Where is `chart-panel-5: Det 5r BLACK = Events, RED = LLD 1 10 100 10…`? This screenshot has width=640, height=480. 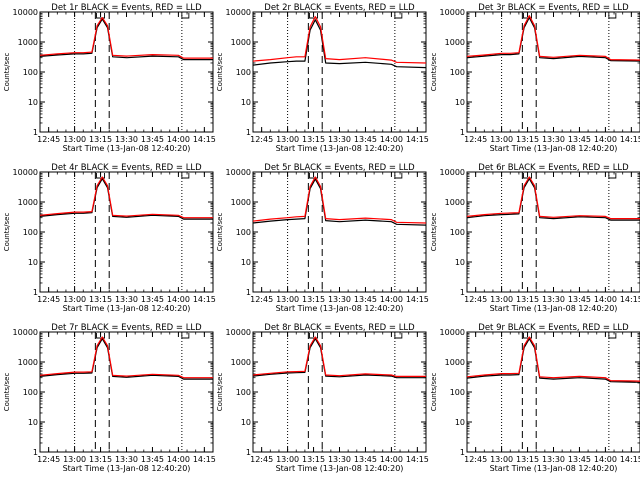
chart-panel-5: Det 5r BLACK = Events, RED = LLD 1 10 100 10… is located at coordinates (322, 238).